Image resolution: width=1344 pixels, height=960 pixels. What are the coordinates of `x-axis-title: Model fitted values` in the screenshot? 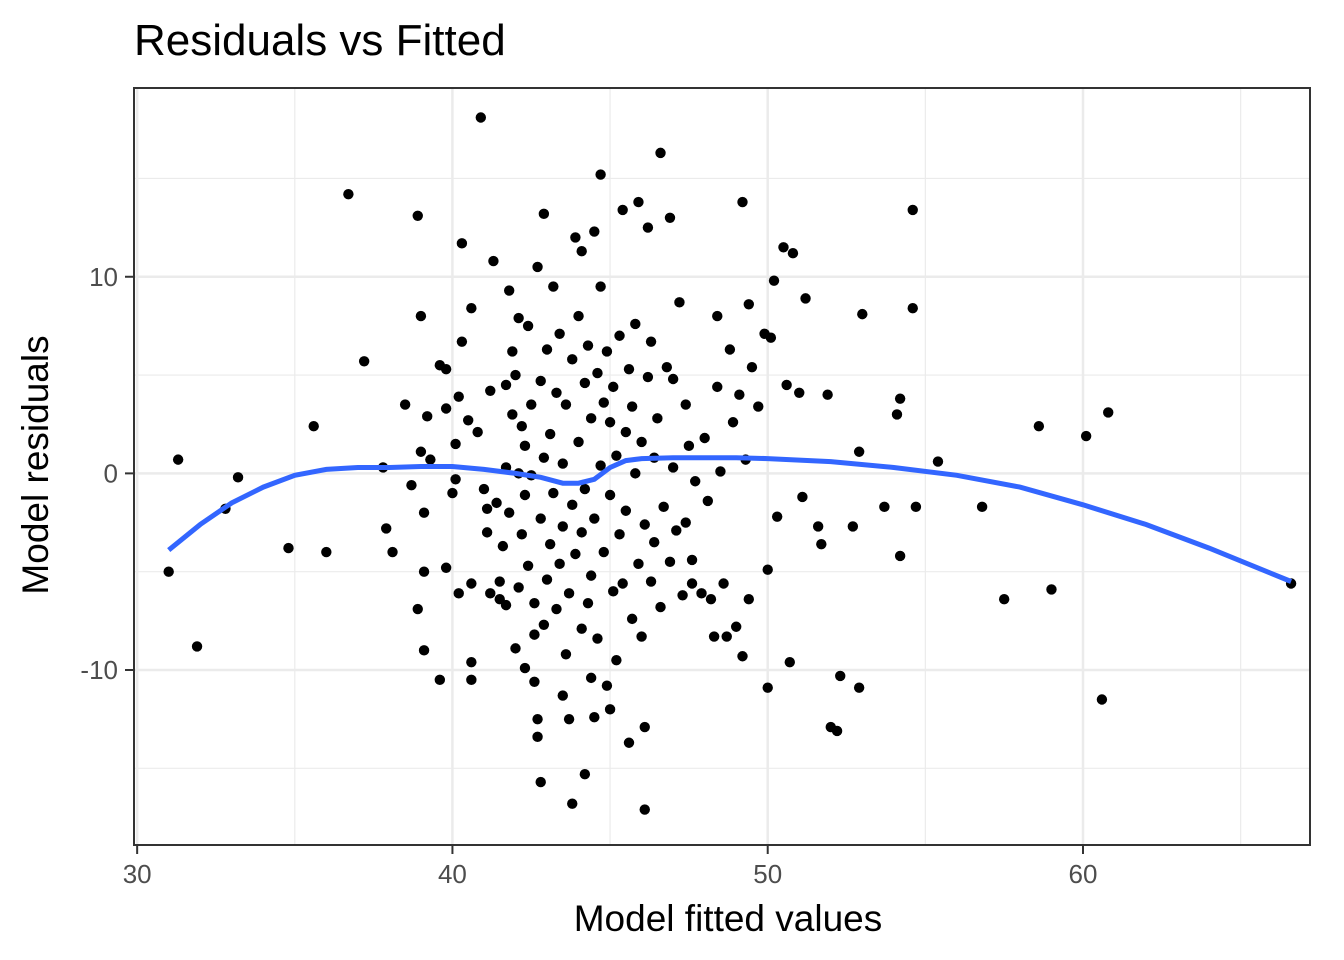 It's located at (728, 918).